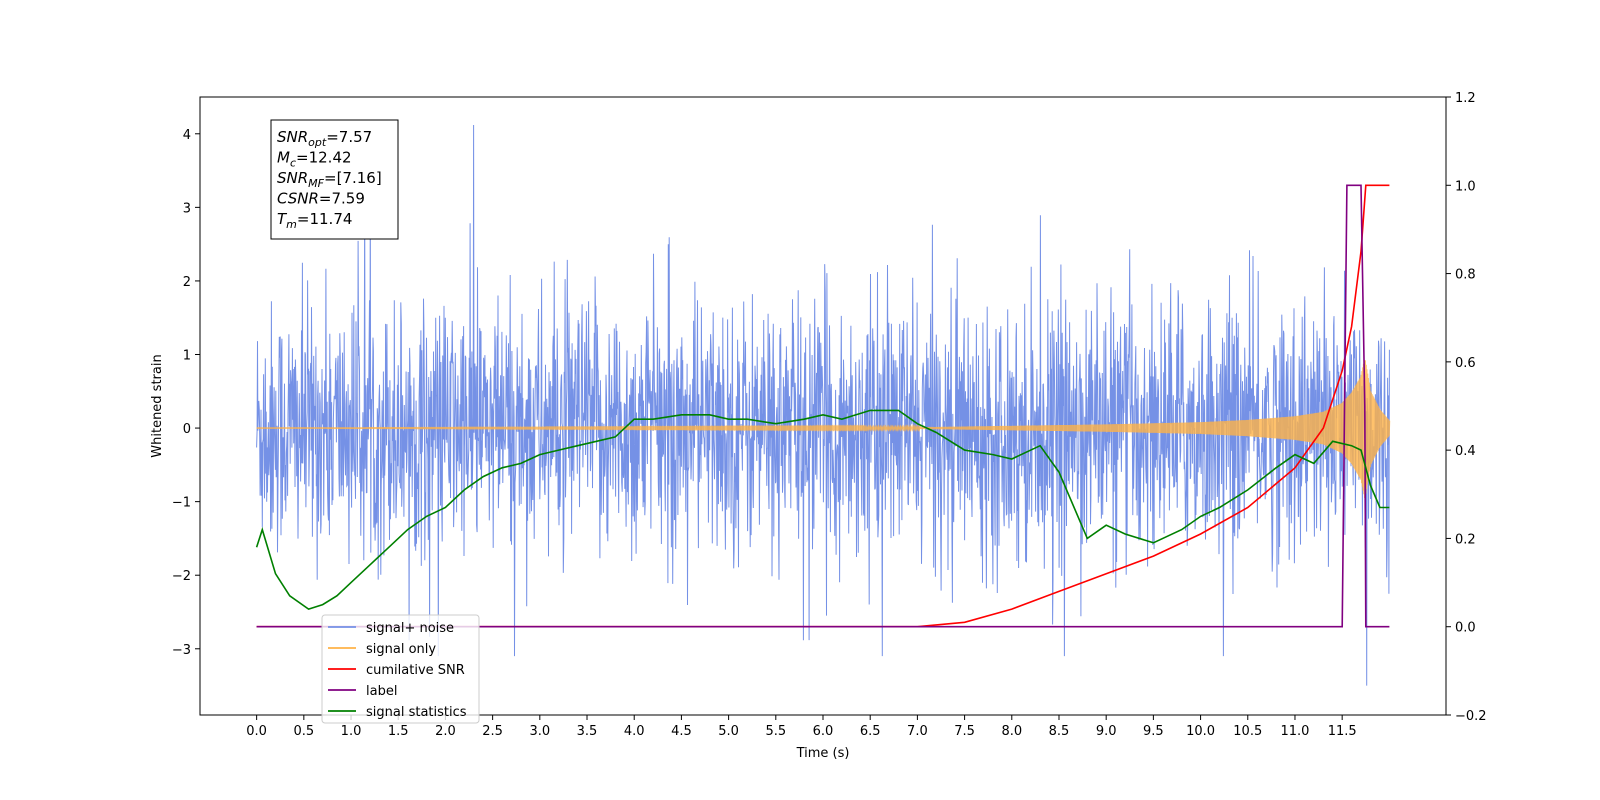 Image resolution: width=1600 pixels, height=800 pixels. Describe the element at coordinates (870, 731) in the screenshot. I see `x-tick-label: 6.5` at that location.